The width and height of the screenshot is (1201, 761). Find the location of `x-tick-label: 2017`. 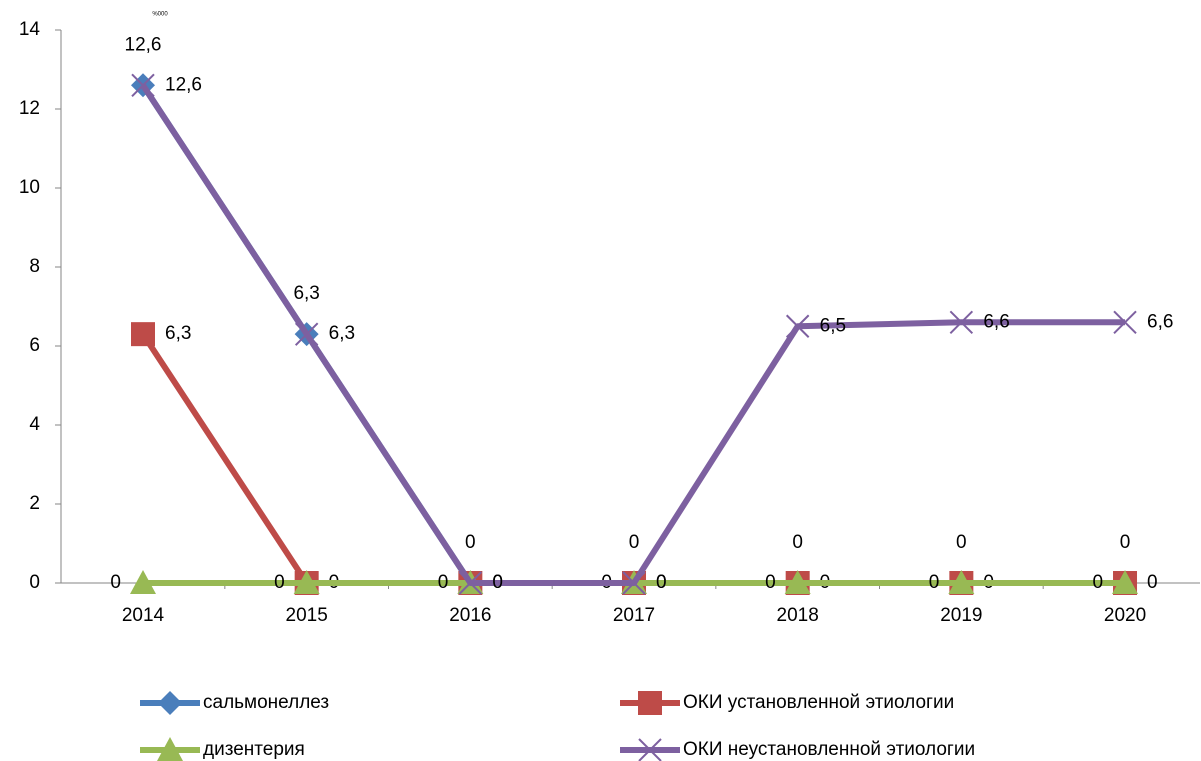

x-tick-label: 2017 is located at coordinates (634, 615).